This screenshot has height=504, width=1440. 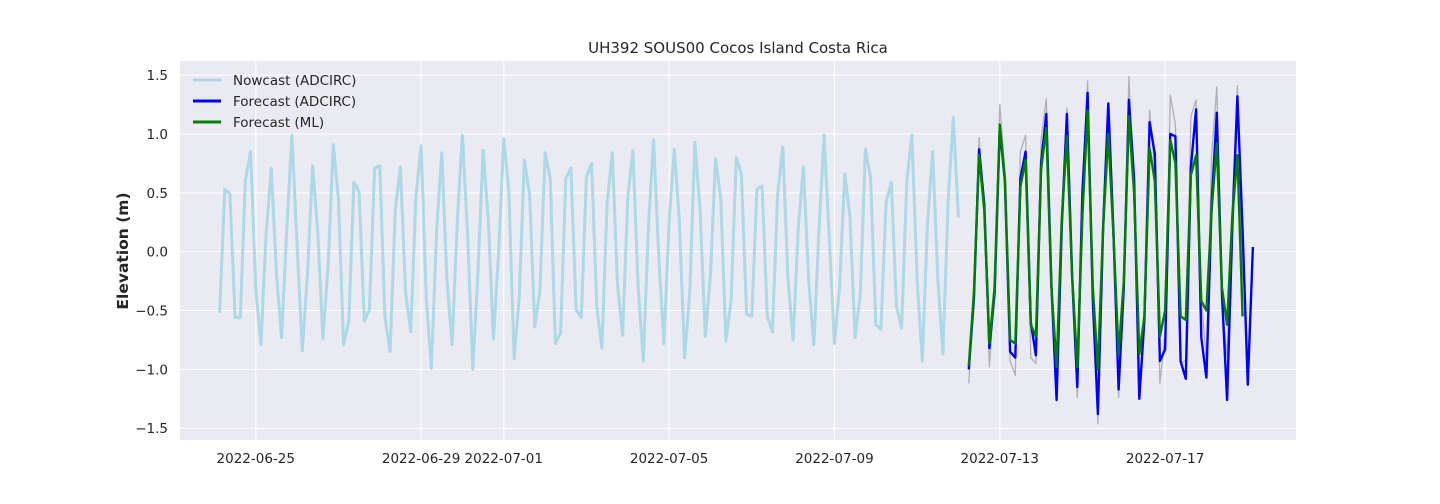 What do you see at coordinates (421, 459) in the screenshot?
I see `x-tick-label: 2022-06-29` at bounding box center [421, 459].